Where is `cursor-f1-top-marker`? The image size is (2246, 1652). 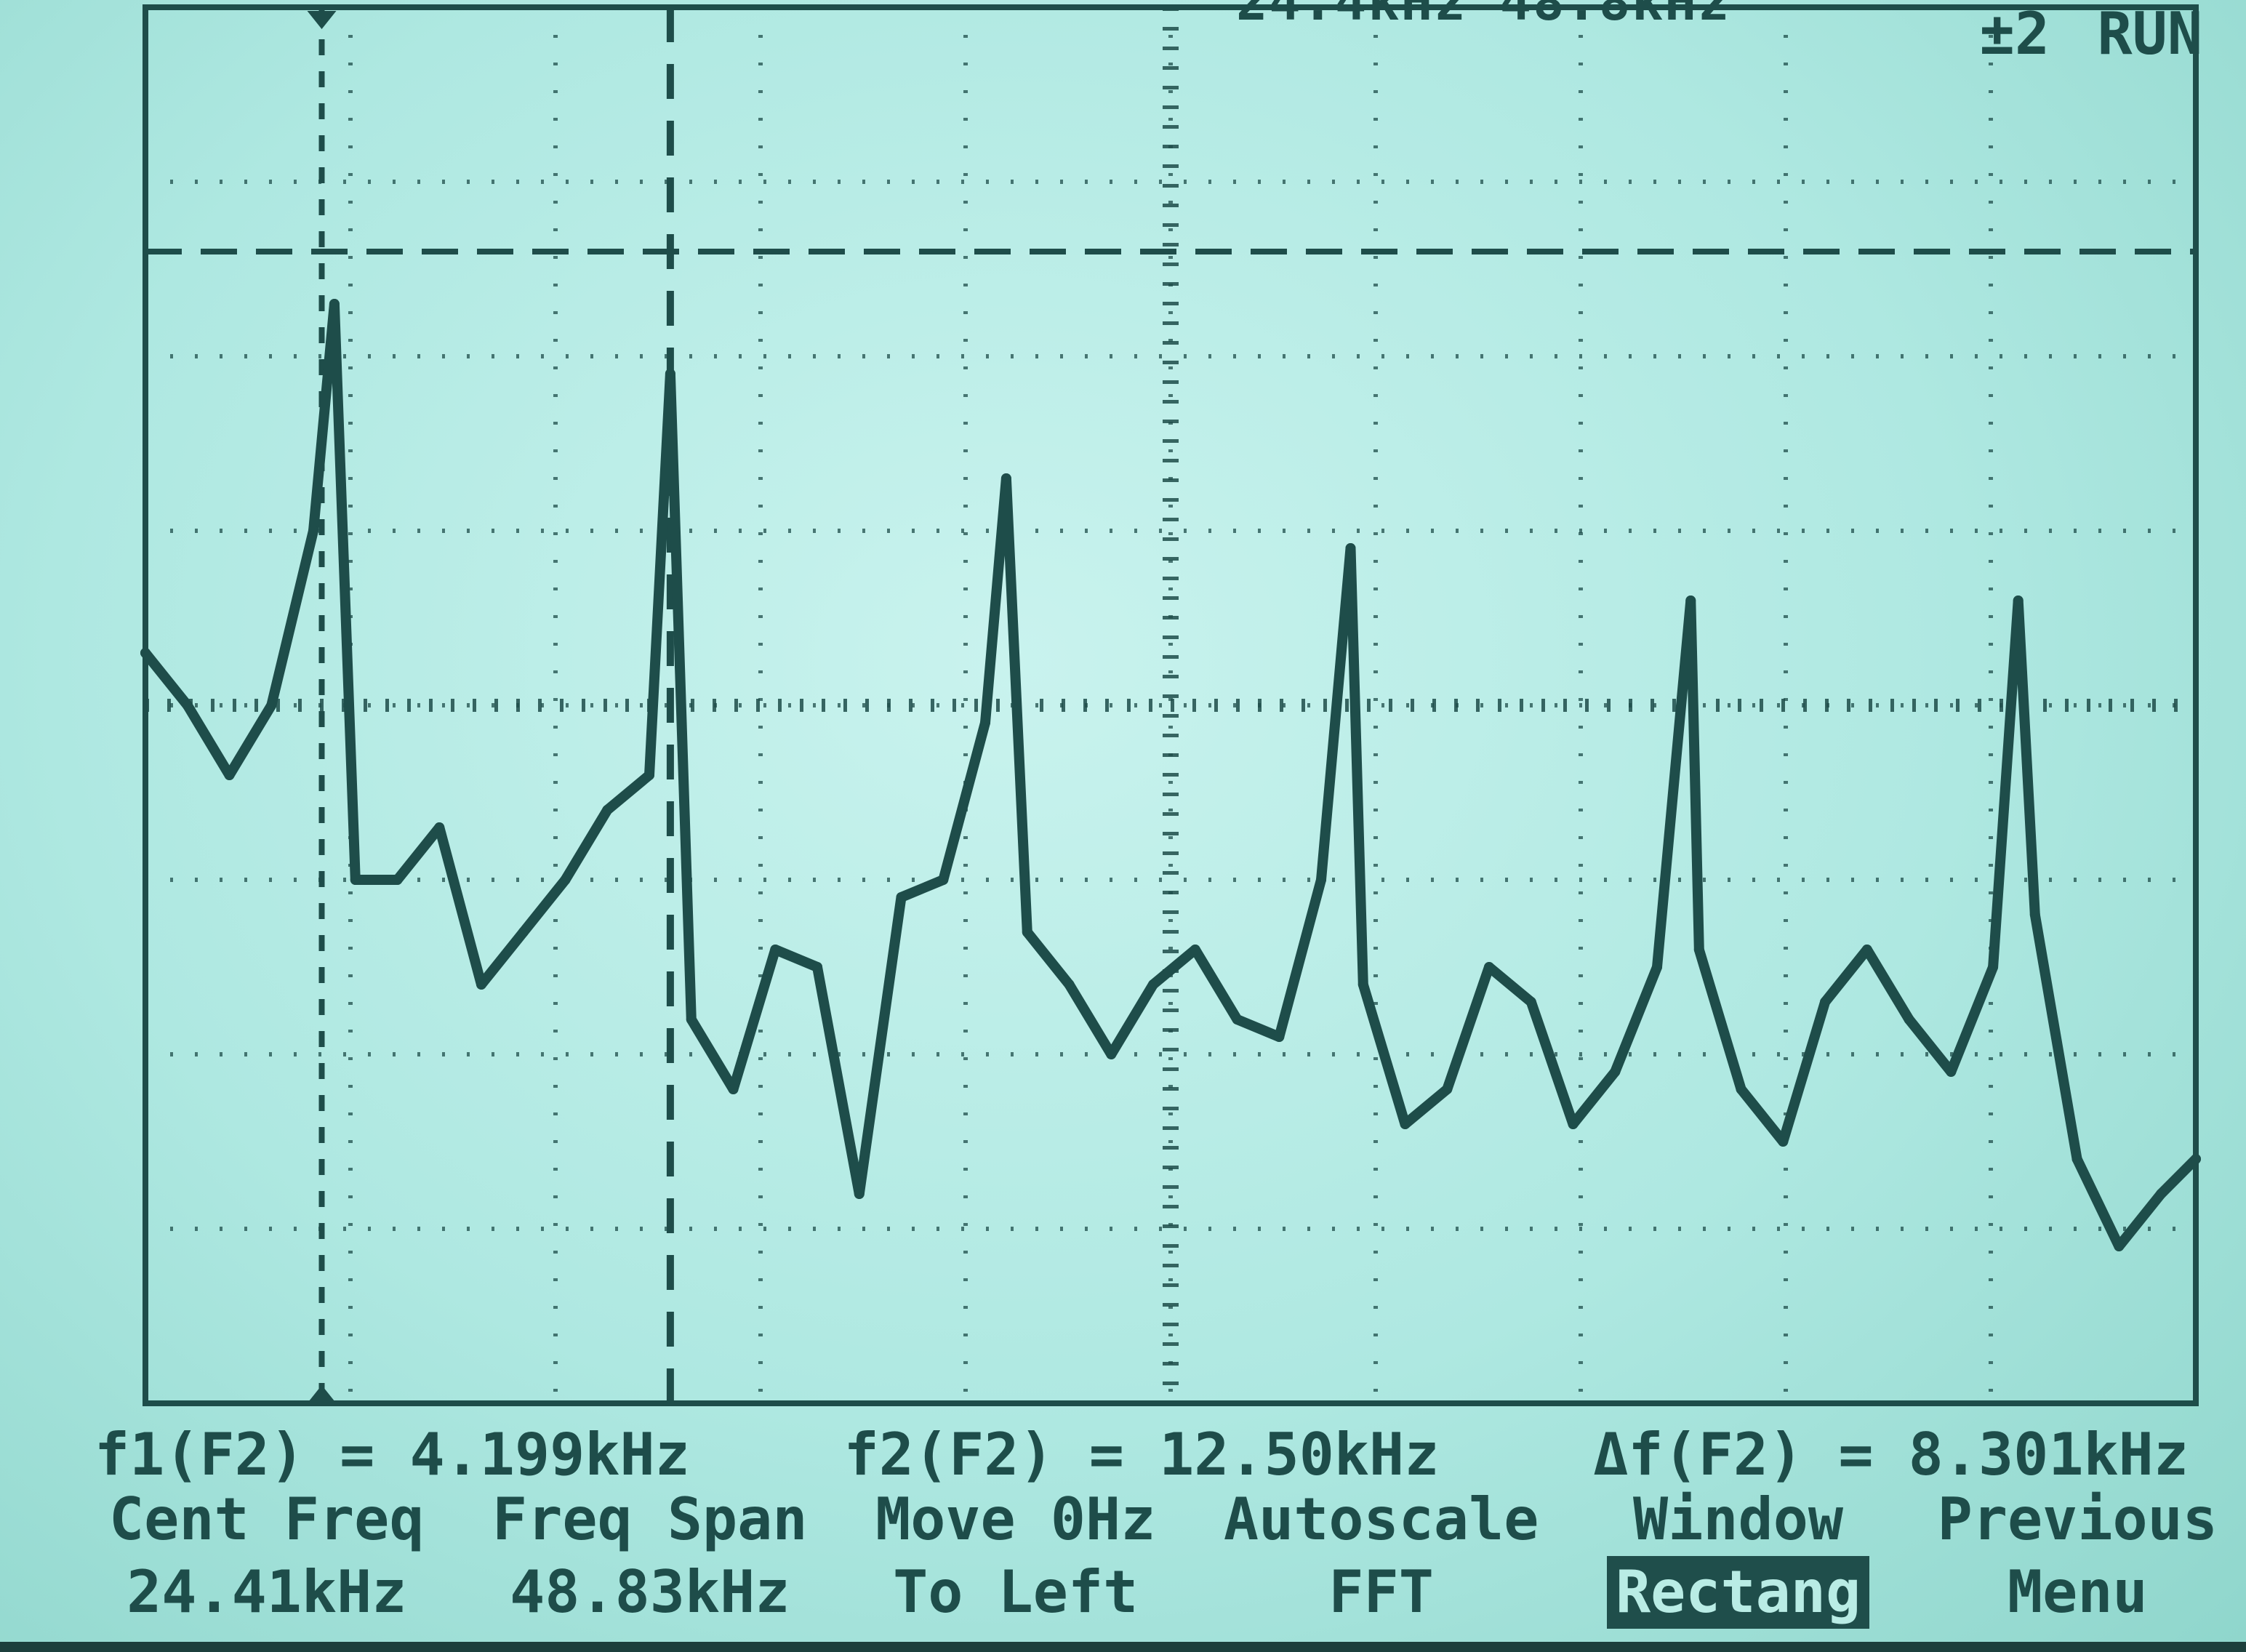 cursor-f1-top-marker is located at coordinates (322, 20).